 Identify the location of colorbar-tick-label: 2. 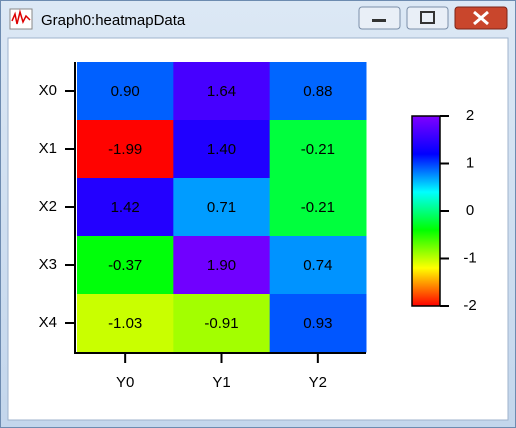
(470, 115).